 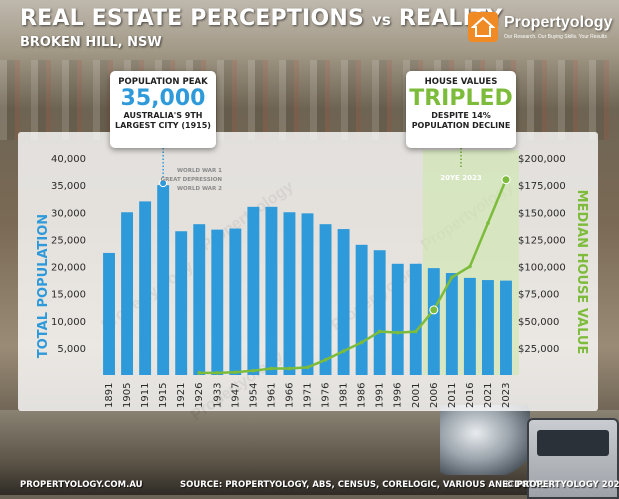 I want to click on line-point-1926, so click(x=199, y=373).